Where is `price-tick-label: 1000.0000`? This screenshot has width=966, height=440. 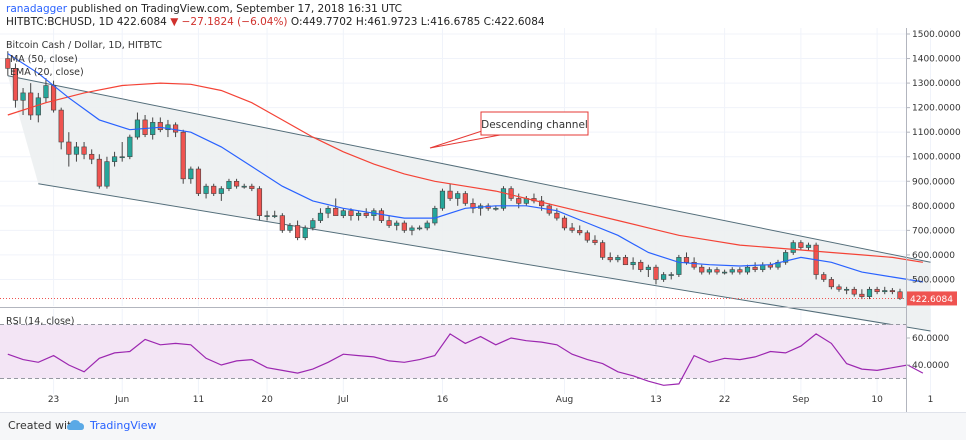 price-tick-label: 1000.0000 is located at coordinates (936, 158).